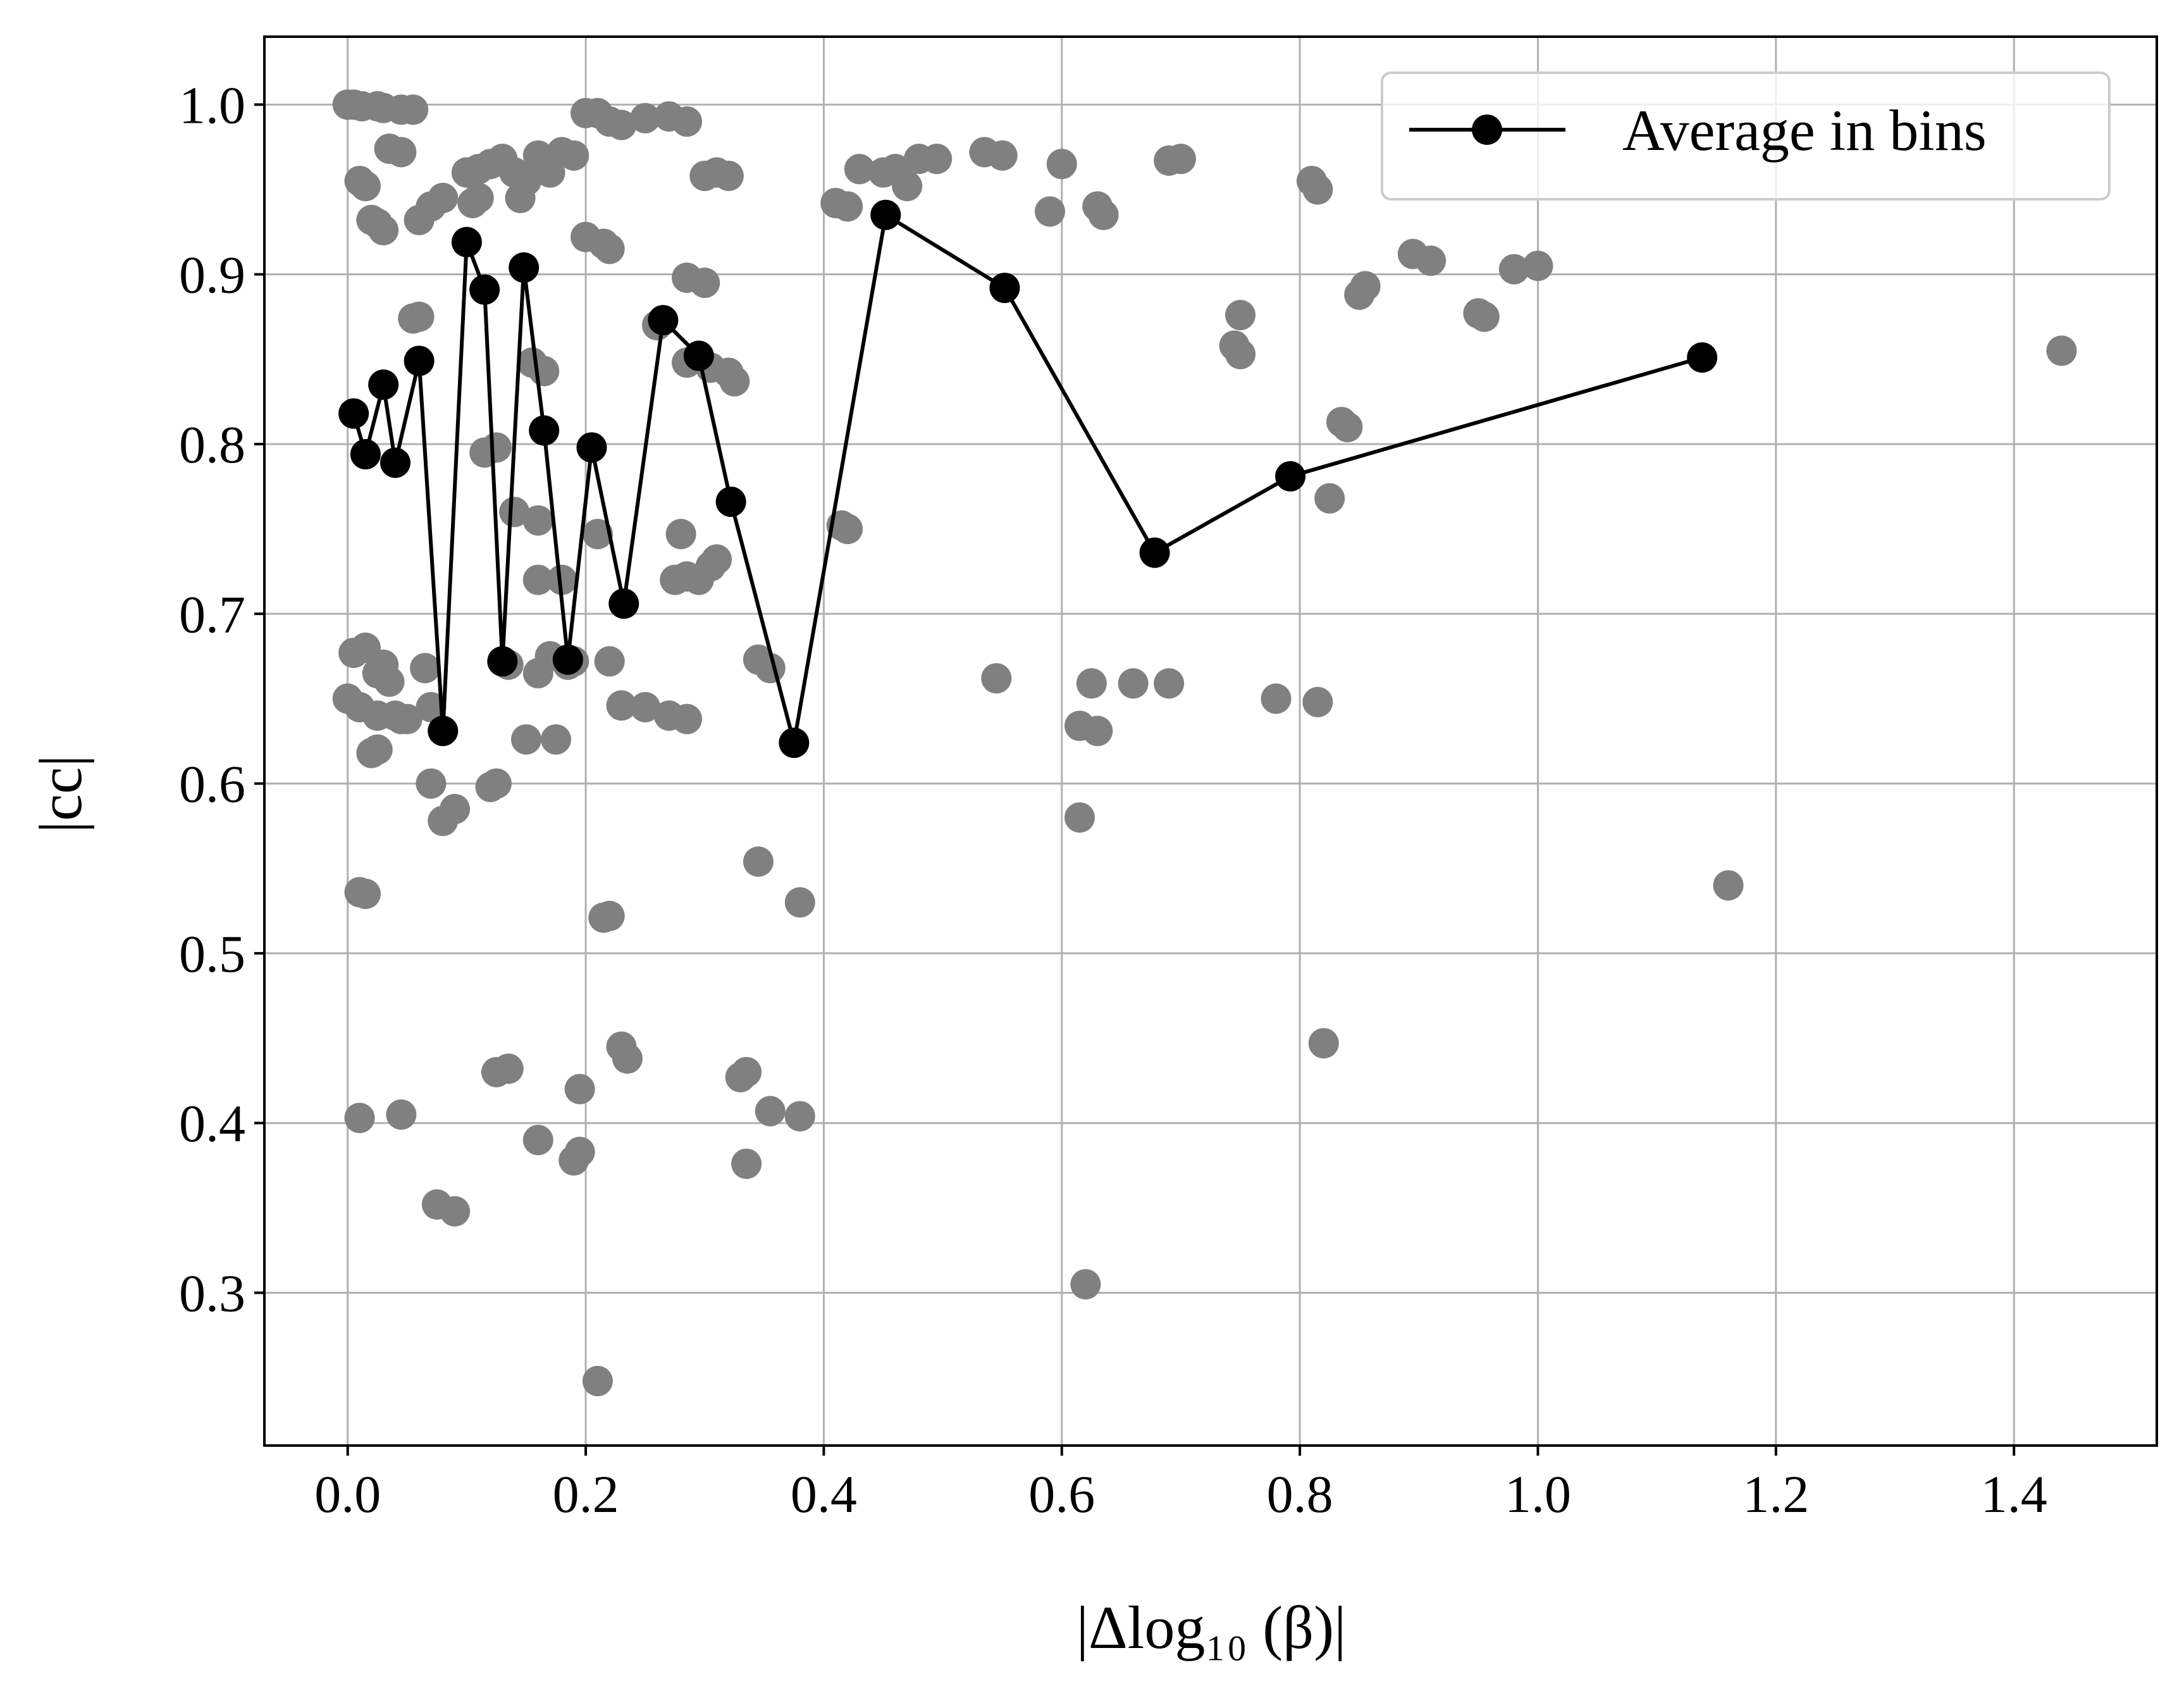 Image resolution: width=2184 pixels, height=1691 pixels. I want to click on y-tick-label: 0.4, so click(212, 1123).